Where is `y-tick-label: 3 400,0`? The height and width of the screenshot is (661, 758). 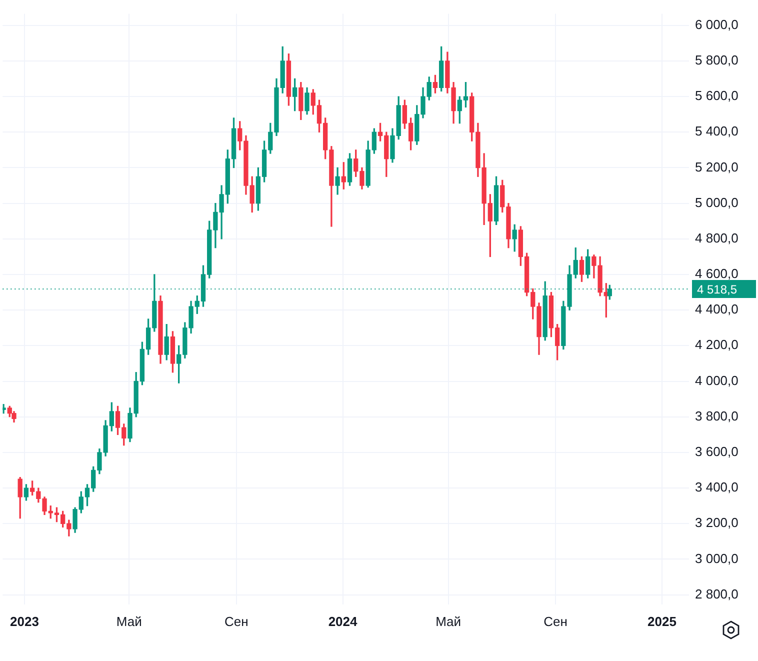
y-tick-label: 3 400,0 is located at coordinates (716, 487).